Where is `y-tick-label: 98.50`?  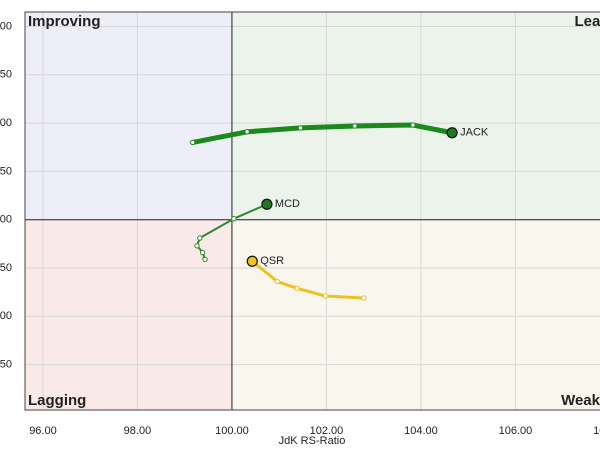
y-tick-label: 98.50 is located at coordinates (6, 365).